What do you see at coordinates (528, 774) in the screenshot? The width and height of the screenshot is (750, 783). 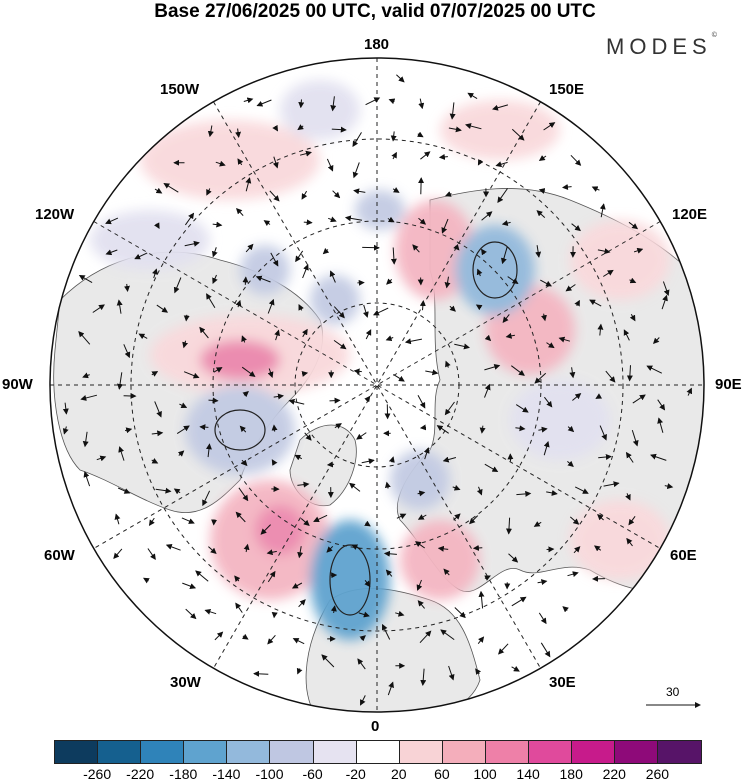 I see `colorbar-tick-label: 140` at bounding box center [528, 774].